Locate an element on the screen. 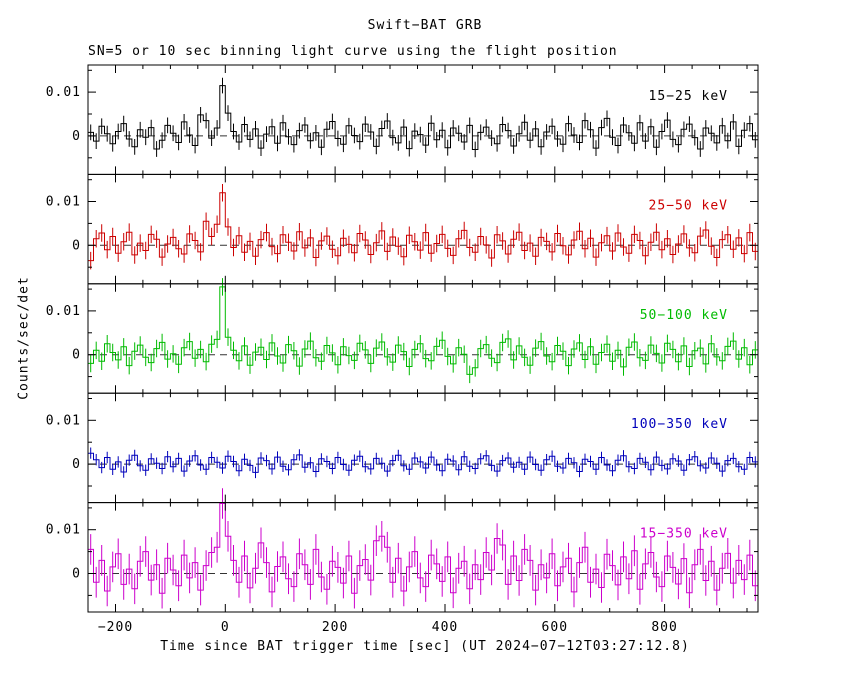 This screenshot has height=680, width=850. panel-1: 0 0.01 15−25 keV is located at coordinates (402, 119).